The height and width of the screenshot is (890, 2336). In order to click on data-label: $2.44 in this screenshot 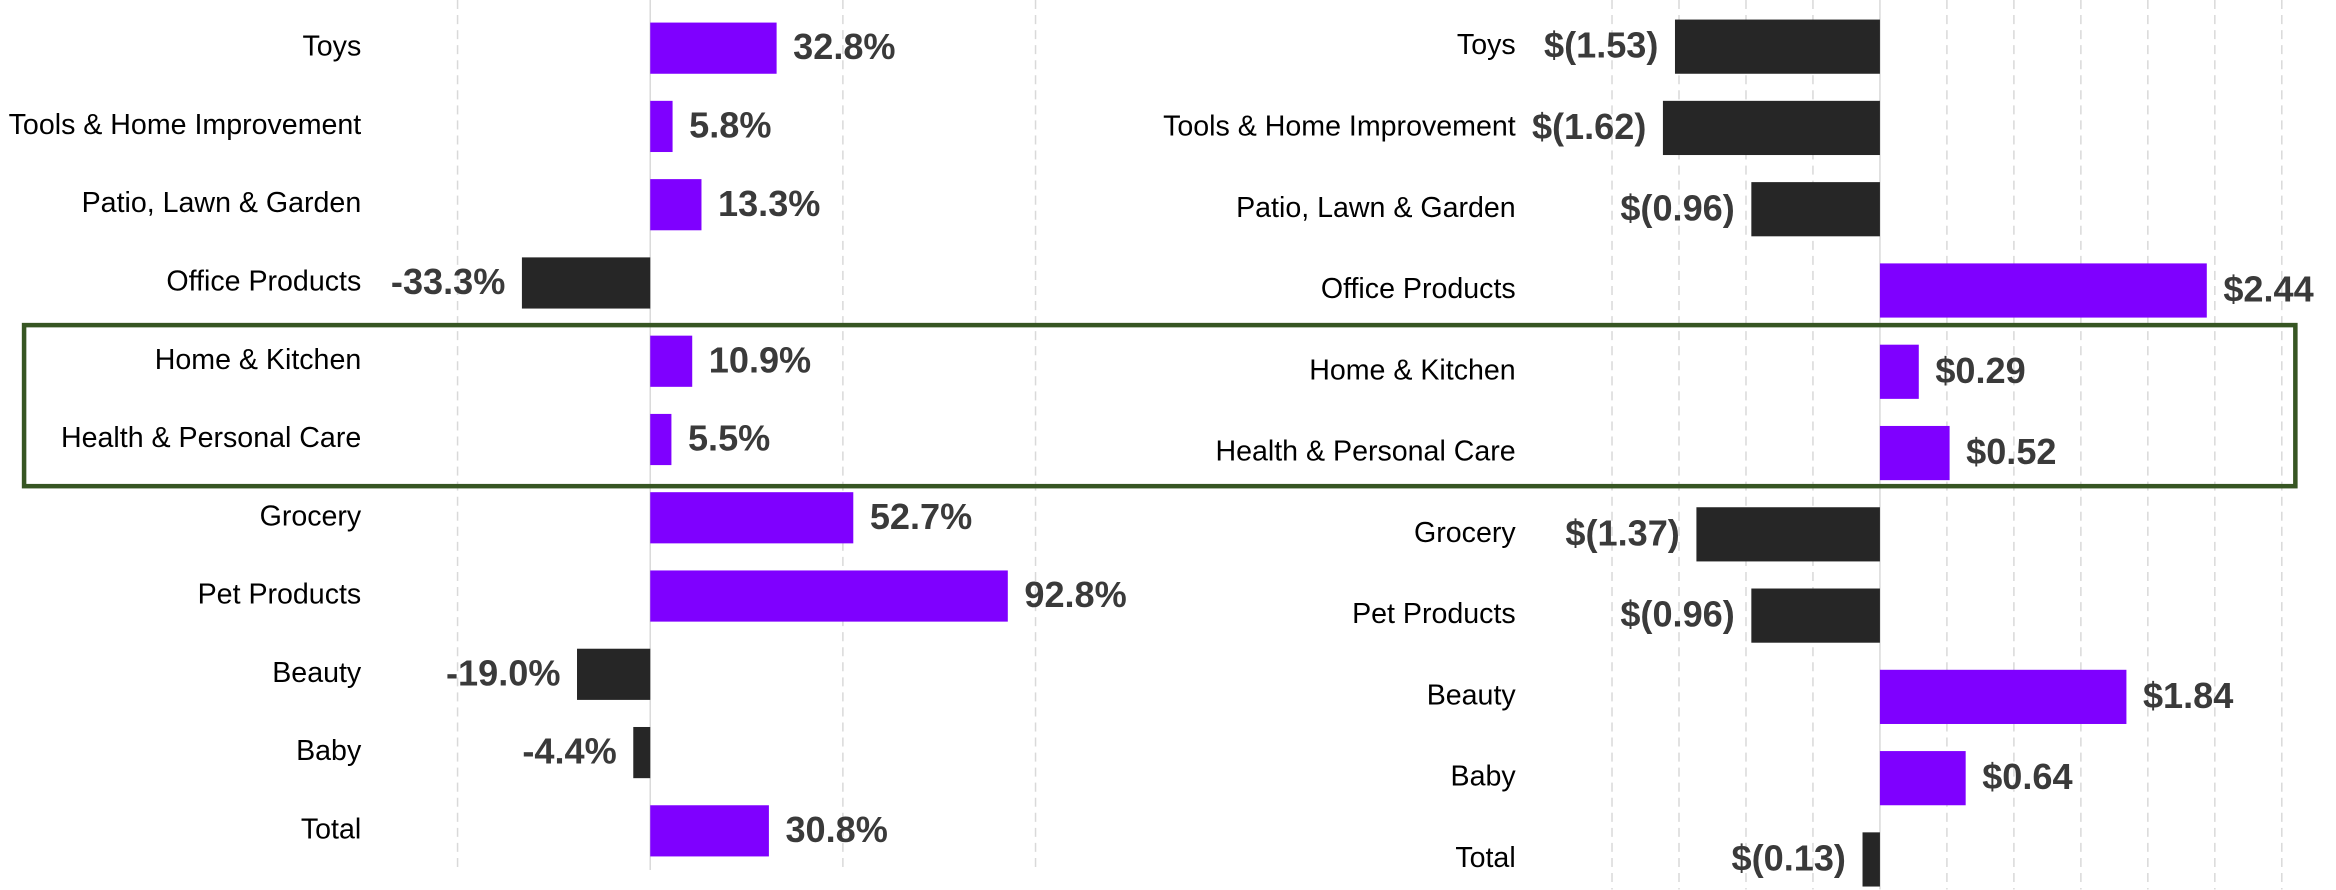, I will do `click(2268, 289)`.